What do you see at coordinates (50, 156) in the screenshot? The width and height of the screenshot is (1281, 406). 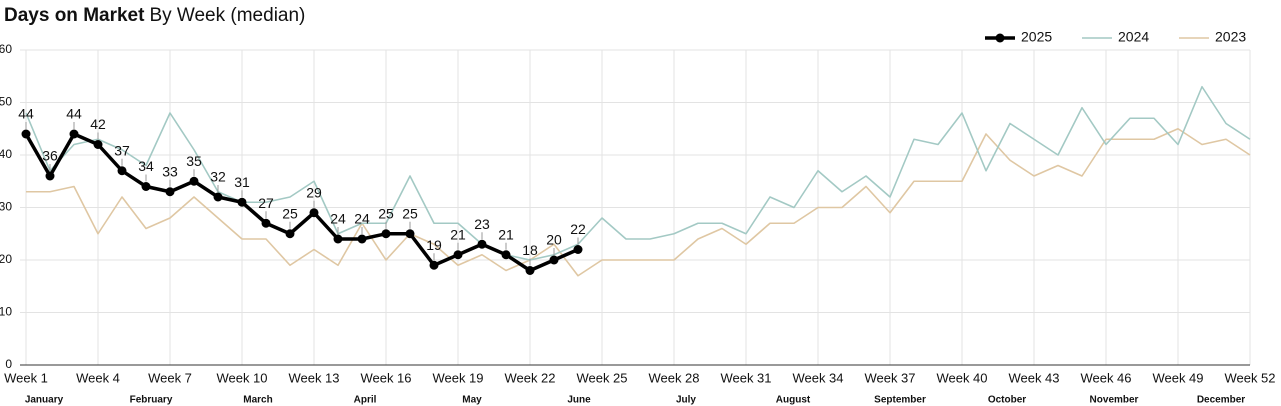 I see `data-label: 36` at bounding box center [50, 156].